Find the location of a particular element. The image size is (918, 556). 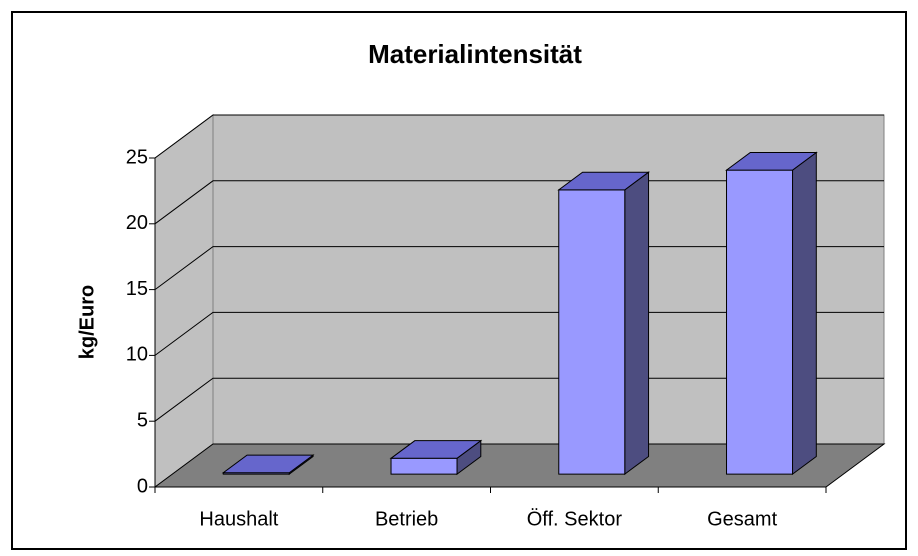

y-axis-label: kg/Euro is located at coordinates (87, 322).